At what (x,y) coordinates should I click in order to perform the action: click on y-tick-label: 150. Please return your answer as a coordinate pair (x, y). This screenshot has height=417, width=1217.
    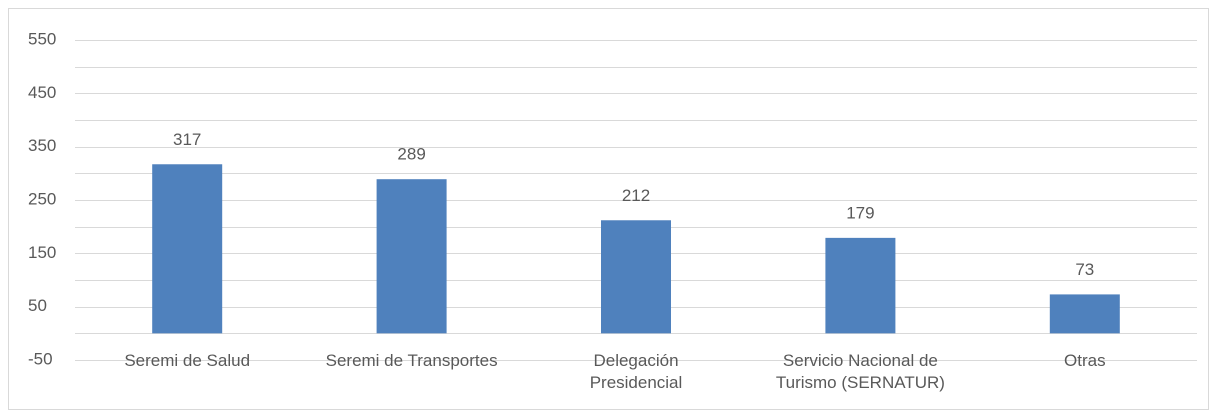
    Looking at the image, I should click on (42, 252).